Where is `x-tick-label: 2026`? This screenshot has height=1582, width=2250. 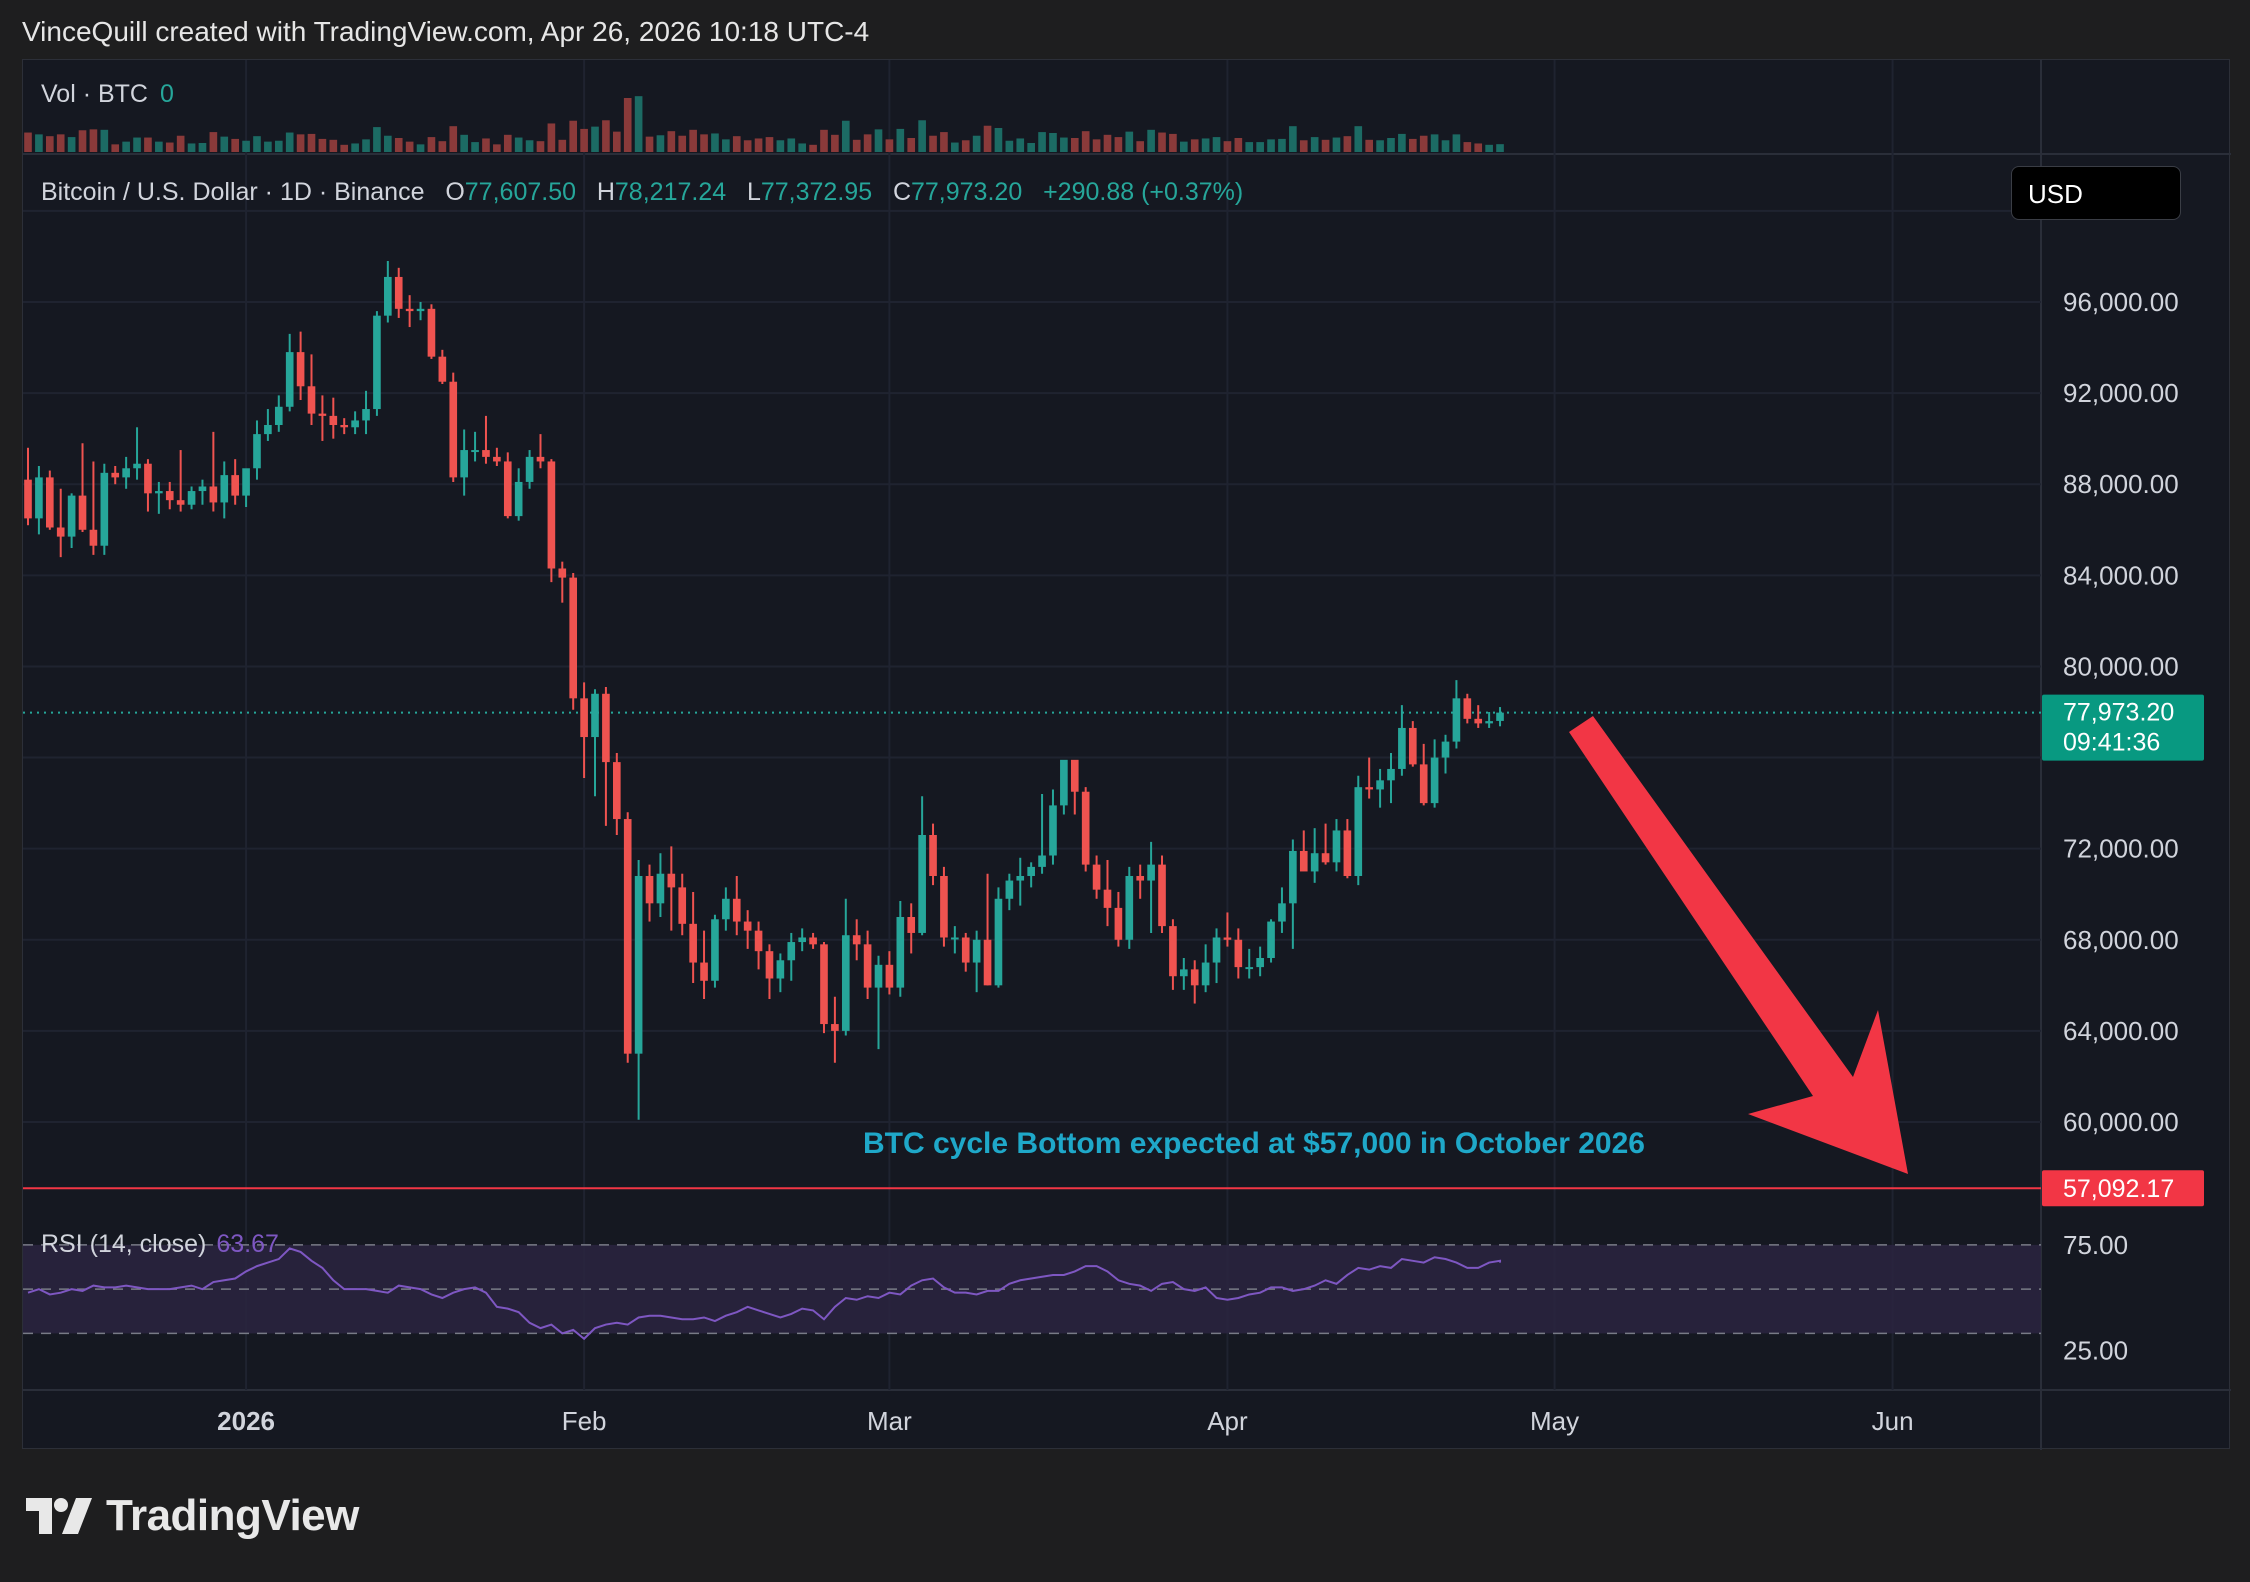
x-tick-label: 2026 is located at coordinates (246, 1421).